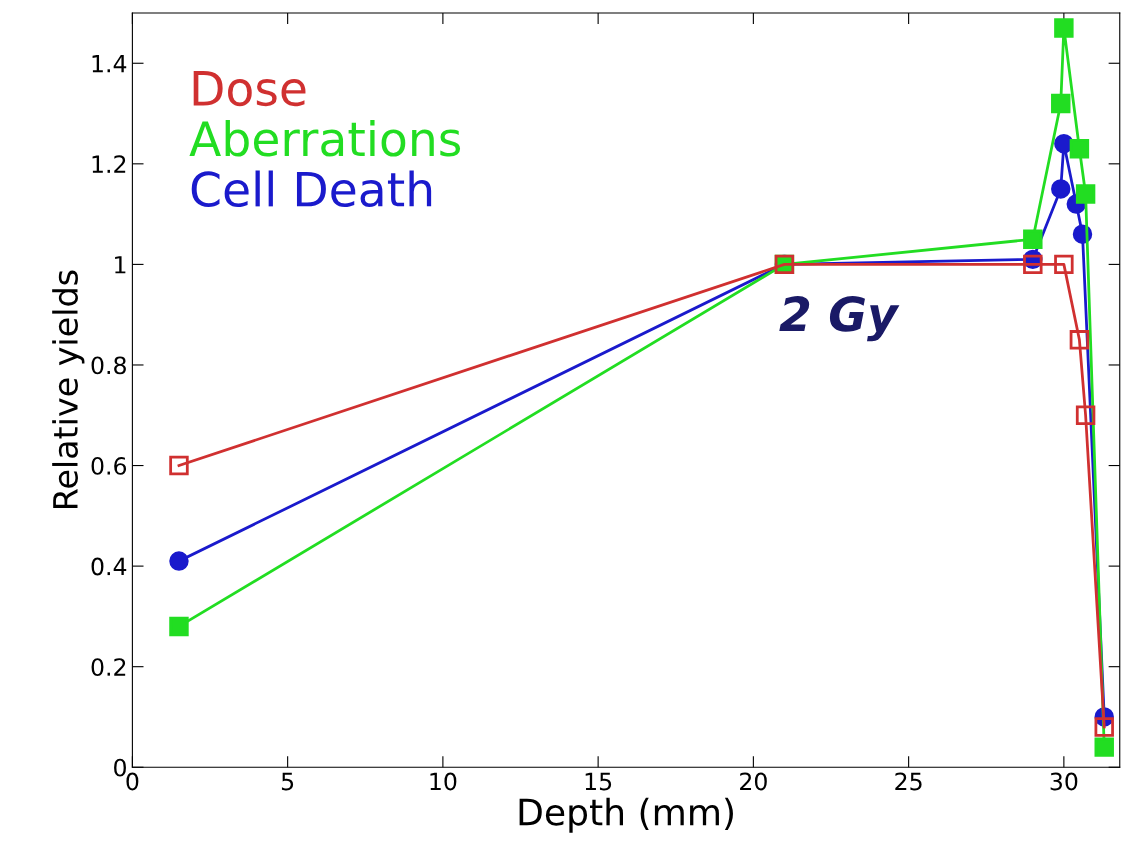 This screenshot has height=865, width=1122. I want to click on y-tick-label: 0.4, so click(109, 566).